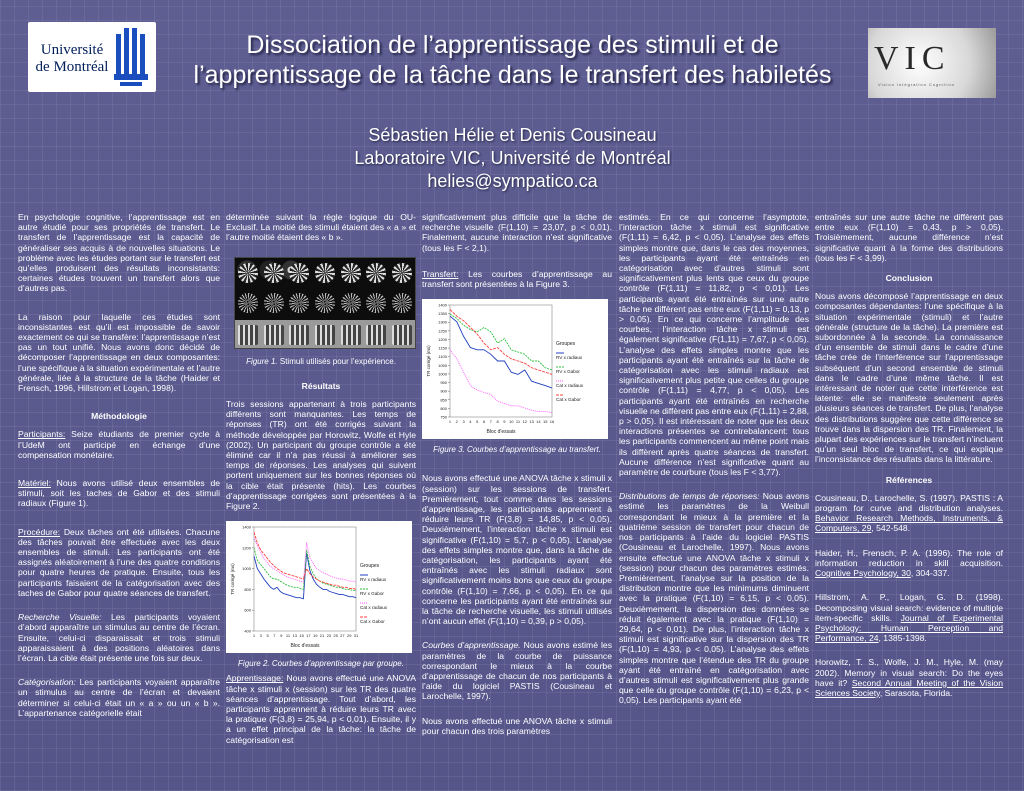 This screenshot has height=791, width=1024. Describe the element at coordinates (356, 635) in the screenshot. I see `x-tick-label: 31` at that location.